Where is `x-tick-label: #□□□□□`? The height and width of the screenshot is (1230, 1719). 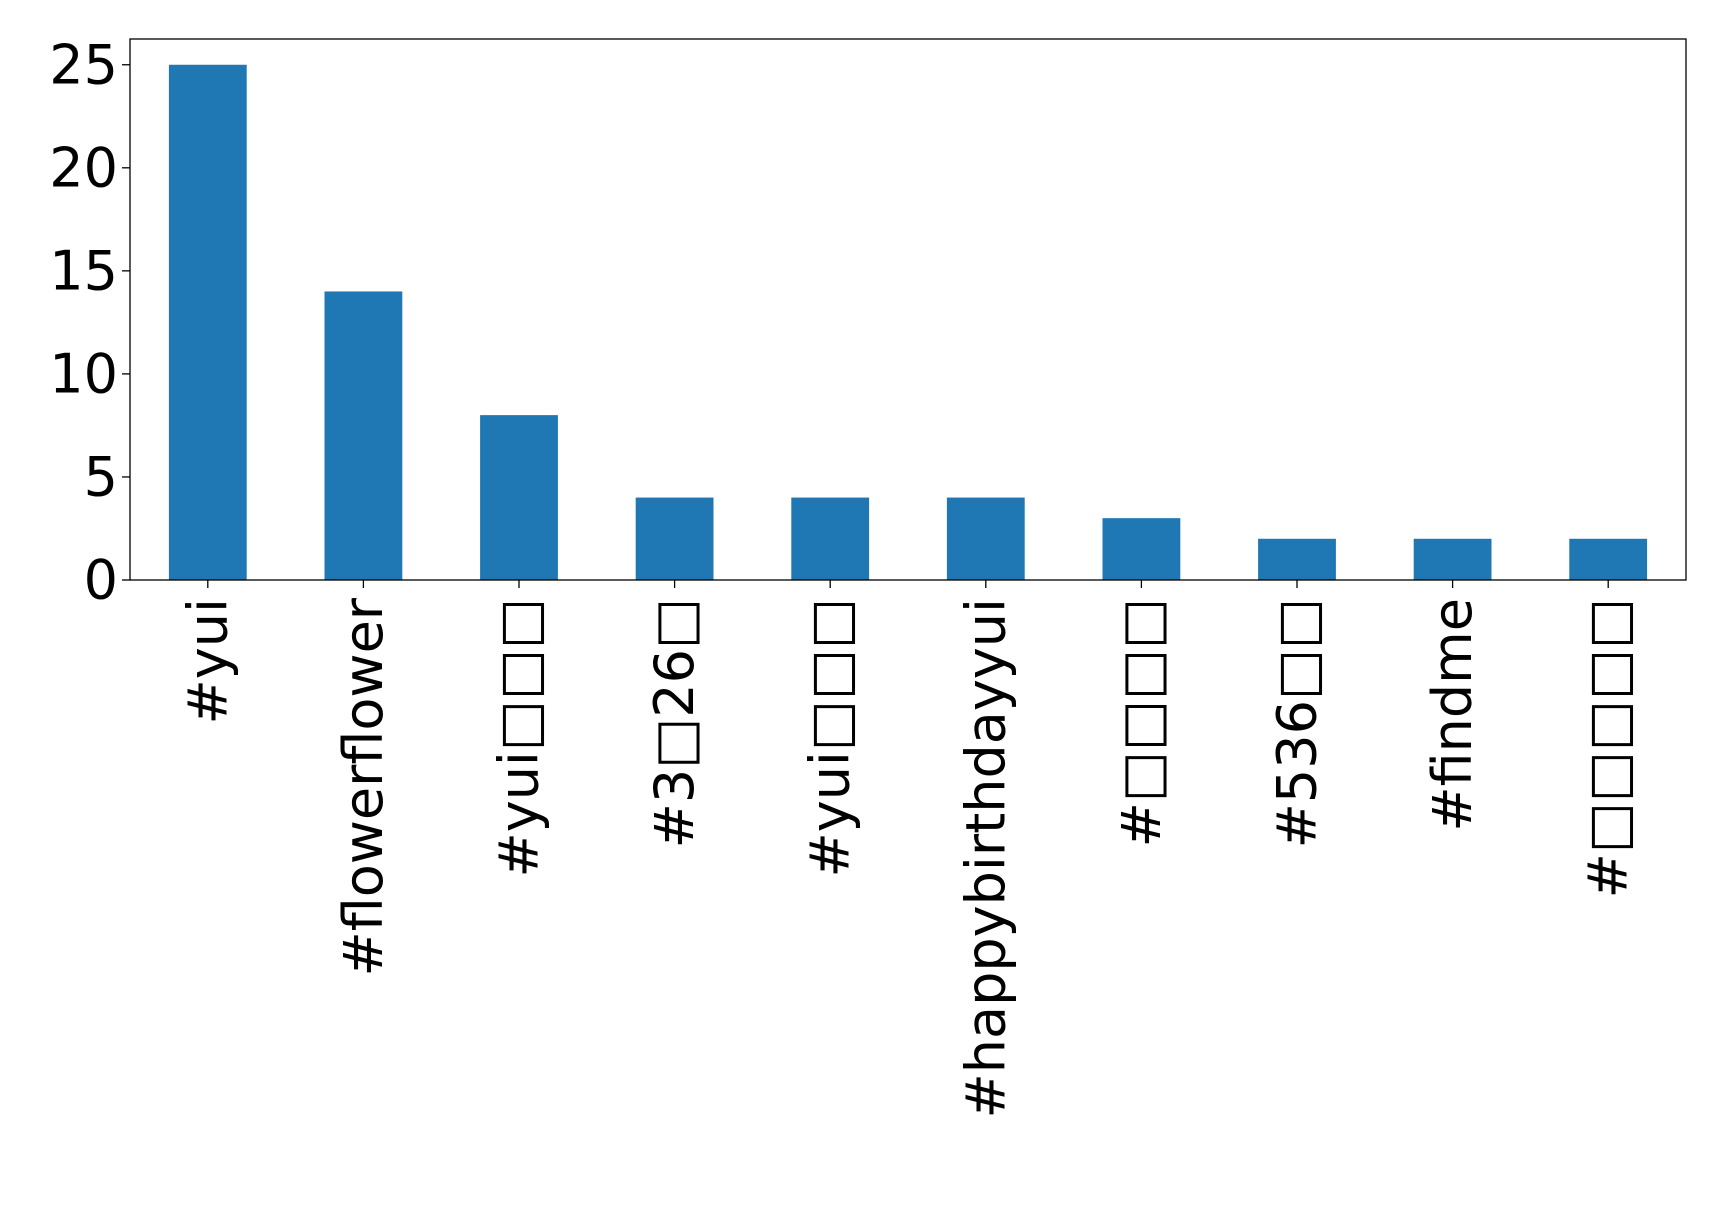
x-tick-label: #□□□□□ is located at coordinates (1608, 748).